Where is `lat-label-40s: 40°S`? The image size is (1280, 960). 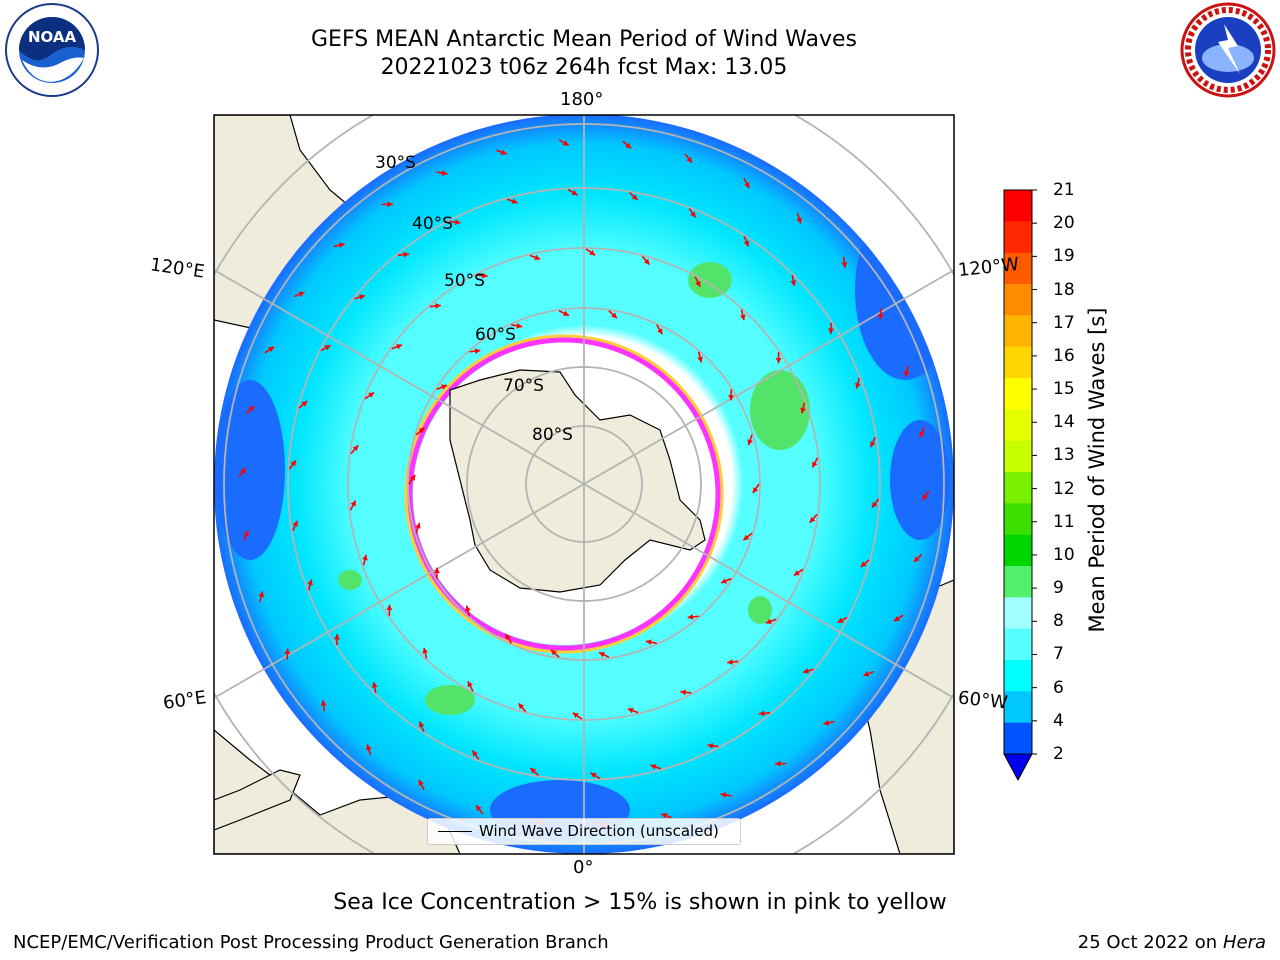
lat-label-40s: 40°S is located at coordinates (432, 224).